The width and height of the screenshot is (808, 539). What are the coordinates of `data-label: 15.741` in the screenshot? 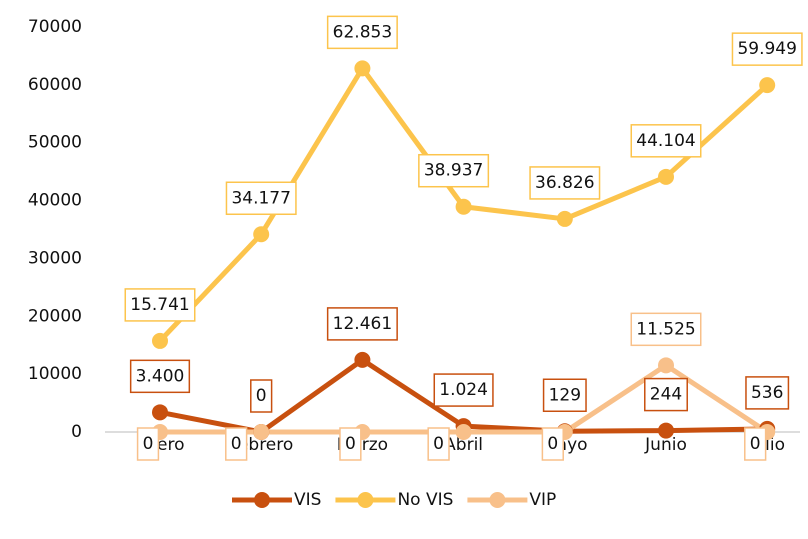 It's located at (159, 305).